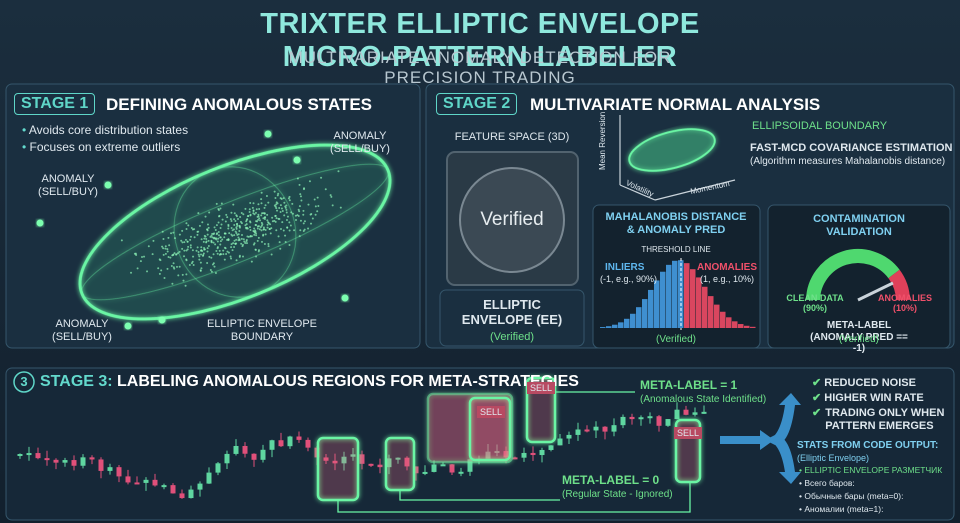 This screenshot has width=960, height=523. Describe the element at coordinates (727, 279) in the screenshot. I see `anomalies-note: (1, e.g., 10%)` at that location.